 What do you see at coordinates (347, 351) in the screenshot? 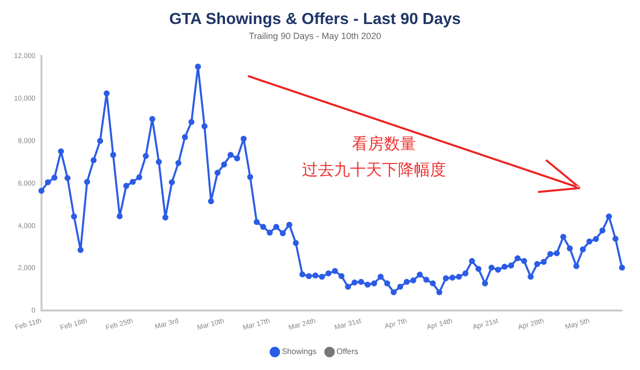
I see `legend-label: Offers` at bounding box center [347, 351].